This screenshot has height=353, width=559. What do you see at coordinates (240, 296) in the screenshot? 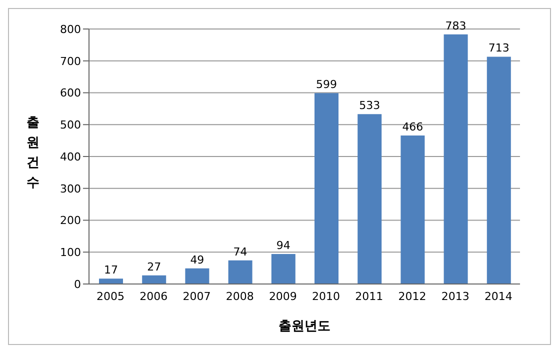
I see `x-tick-label: 2008` at bounding box center [240, 296].